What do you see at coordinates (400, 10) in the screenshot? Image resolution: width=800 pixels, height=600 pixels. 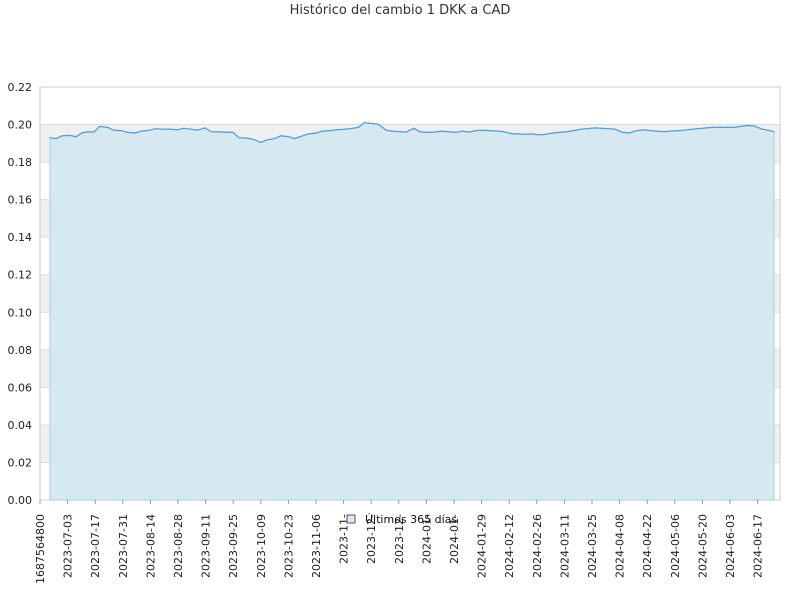 I see `chart-title: Histórico del cambio 1 DKK a CAD` at bounding box center [400, 10].